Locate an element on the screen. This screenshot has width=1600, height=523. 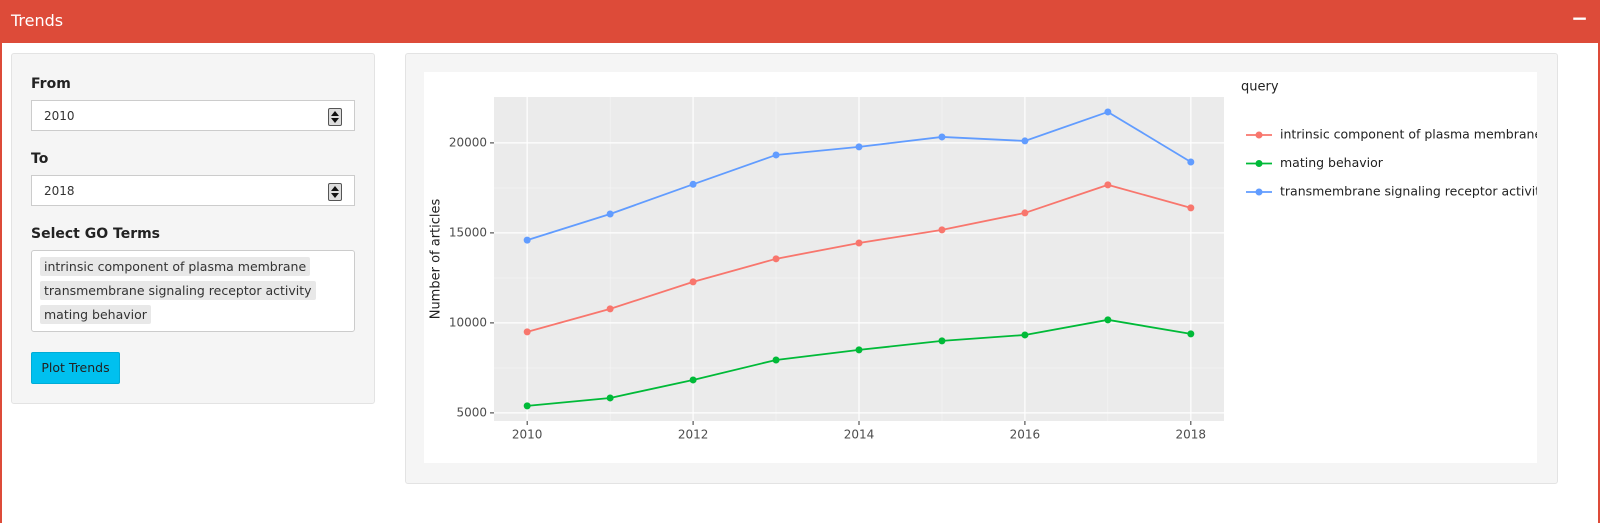
from-value: 2010 is located at coordinates (59, 116).